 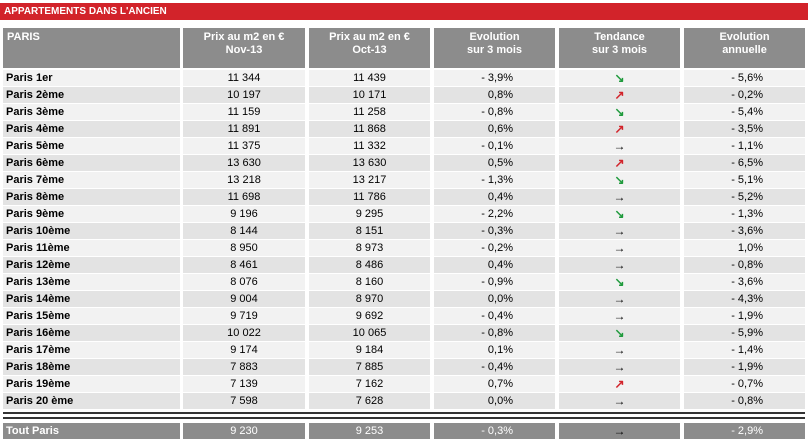 I want to click on header-cell: Prix au m2 en € Oct-13, so click(x=369, y=48).